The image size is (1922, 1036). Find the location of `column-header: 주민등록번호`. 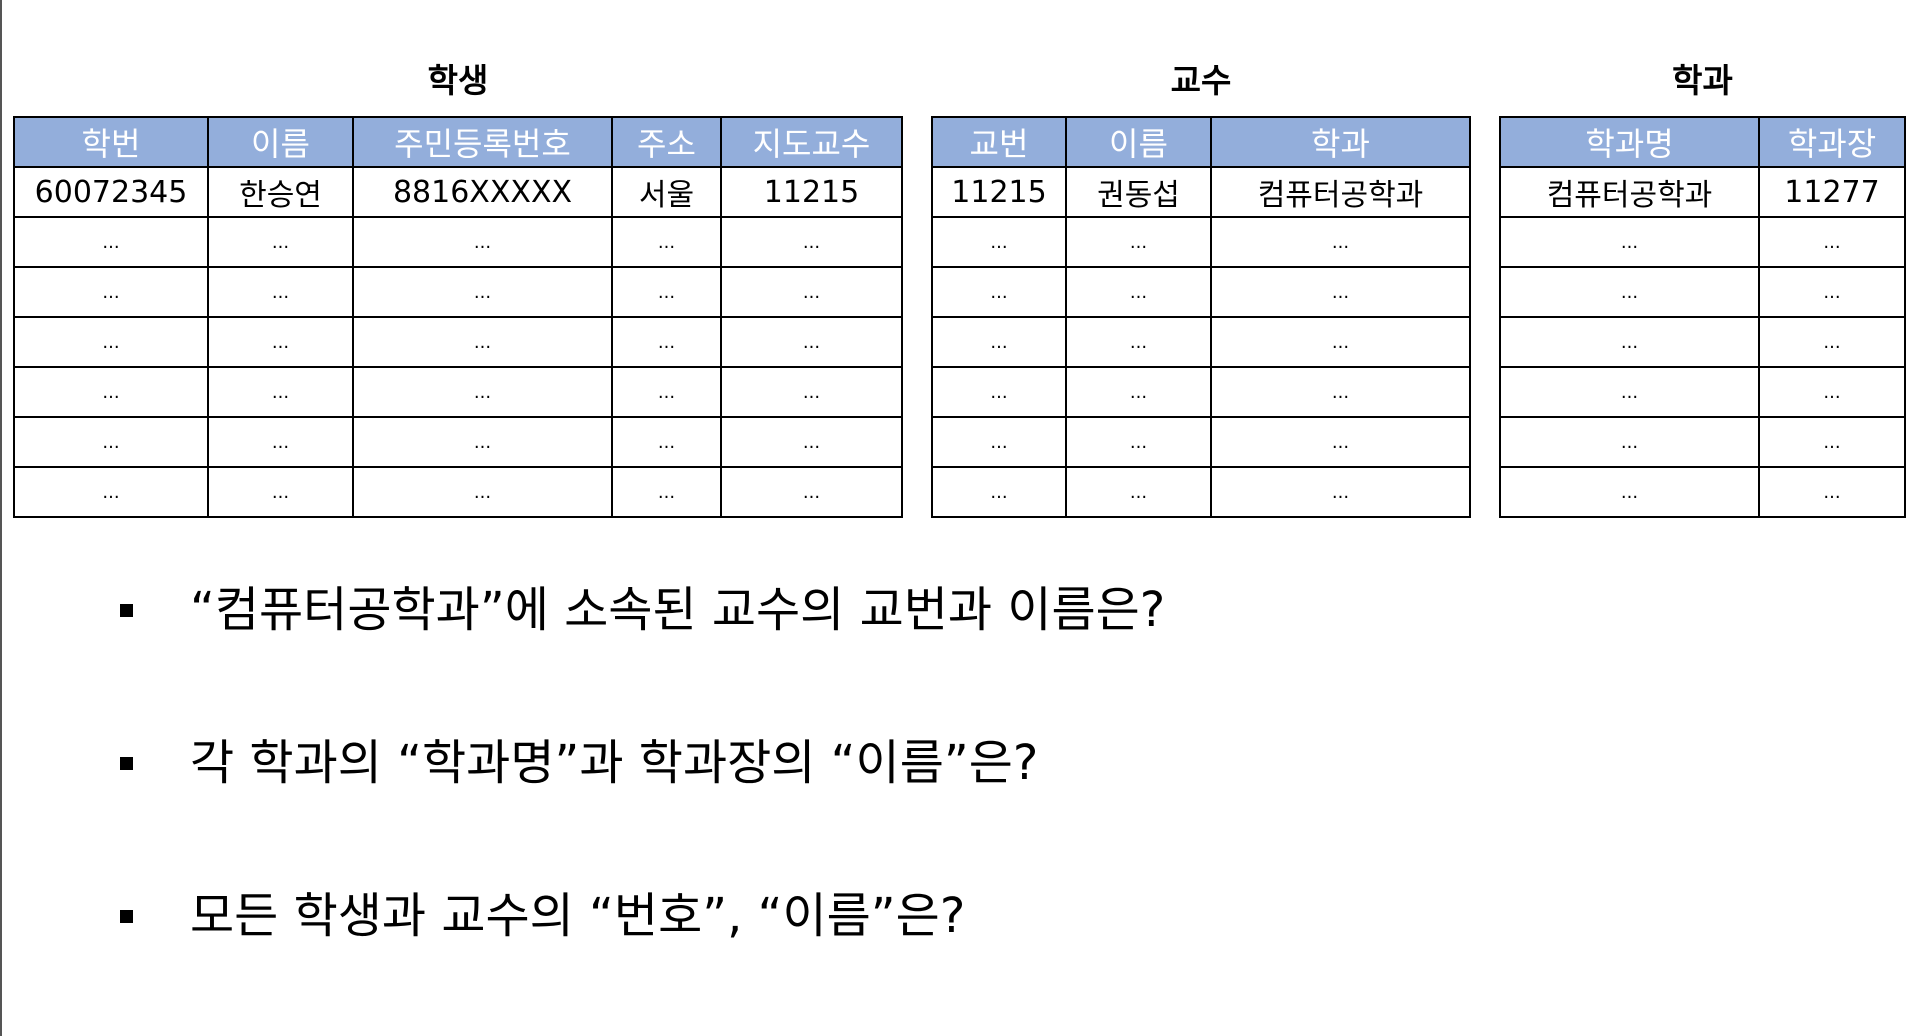

column-header: 주민등록번호 is located at coordinates (482, 142).